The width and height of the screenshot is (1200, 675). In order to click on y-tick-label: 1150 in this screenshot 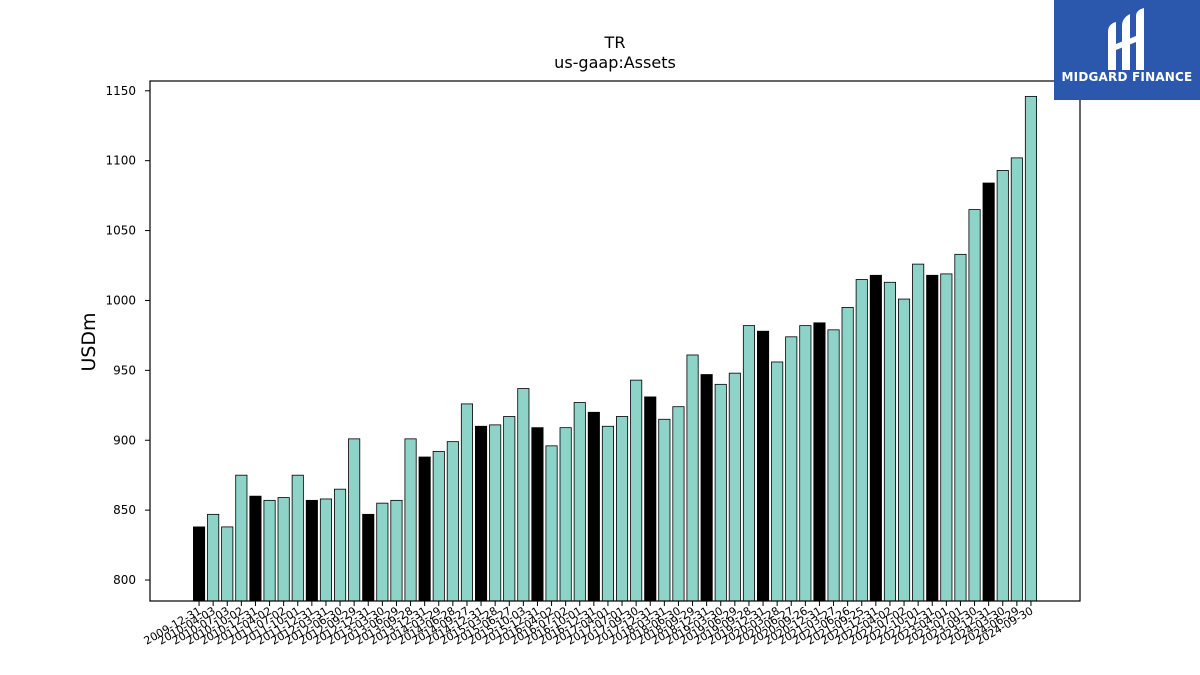, I will do `click(120, 91)`.